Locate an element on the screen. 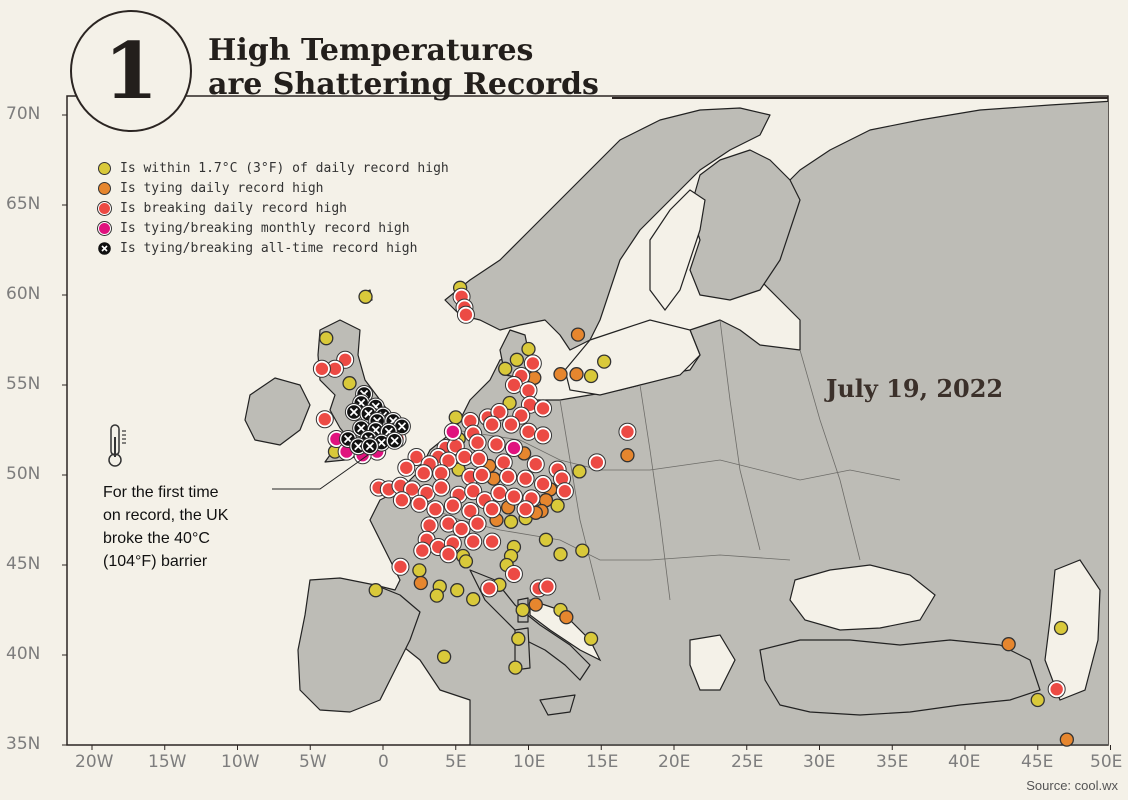 This screenshot has width=1128, height=800. thermometer-icon is located at coordinates (117, 445).